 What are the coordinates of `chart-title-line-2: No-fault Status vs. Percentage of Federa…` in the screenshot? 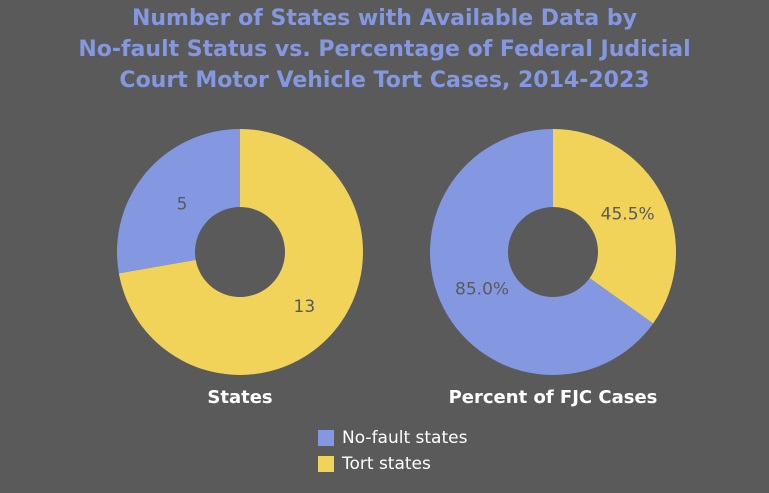 It's located at (384, 49).